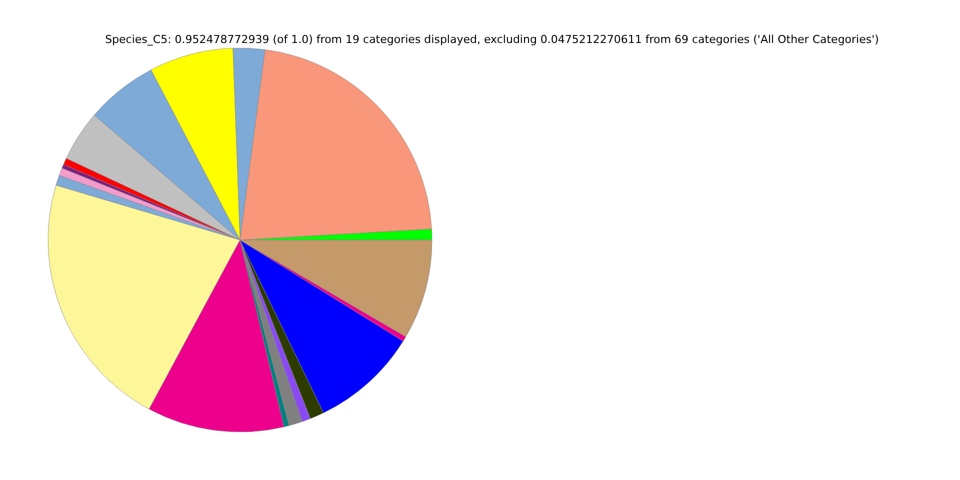 This screenshot has width=960, height=480. I want to click on text: Species_C5: 0.952478772939 (of 1.0) from 19 categories displayed, excluding 0.0475212270611 from 69 categories ('All Other Categories'), so click(492, 39).